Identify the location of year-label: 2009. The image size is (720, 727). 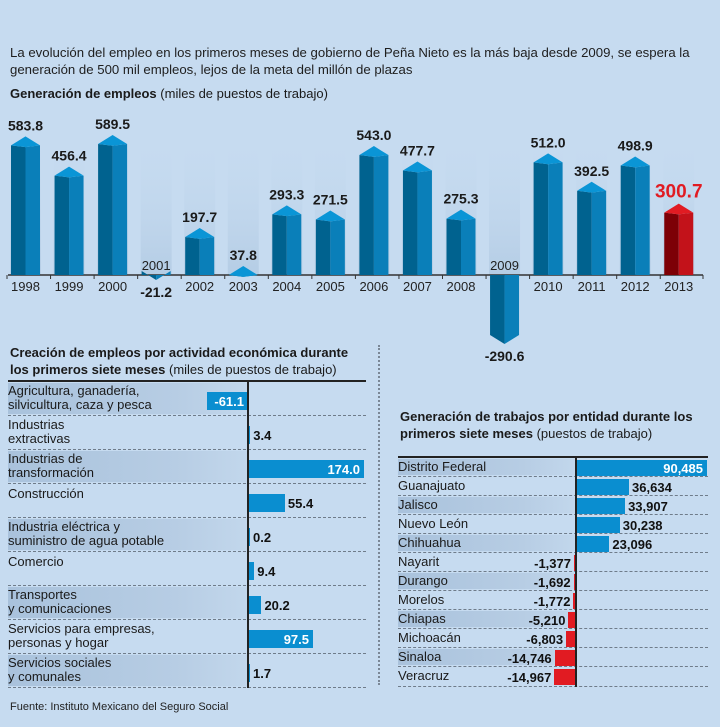
(504, 265).